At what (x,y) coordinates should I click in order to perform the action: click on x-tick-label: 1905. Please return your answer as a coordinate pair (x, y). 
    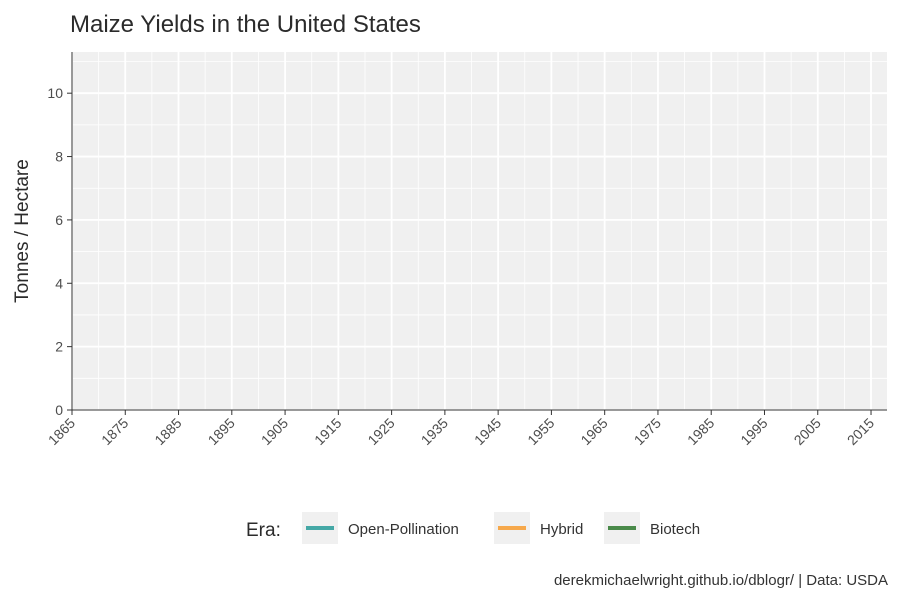
    Looking at the image, I should click on (274, 431).